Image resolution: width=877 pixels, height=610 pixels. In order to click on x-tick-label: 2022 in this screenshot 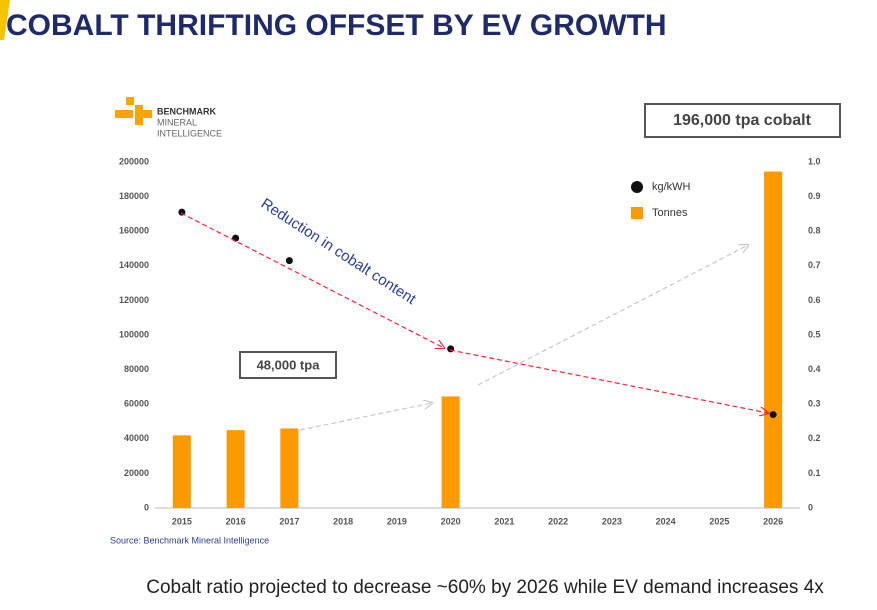, I will do `click(558, 521)`.